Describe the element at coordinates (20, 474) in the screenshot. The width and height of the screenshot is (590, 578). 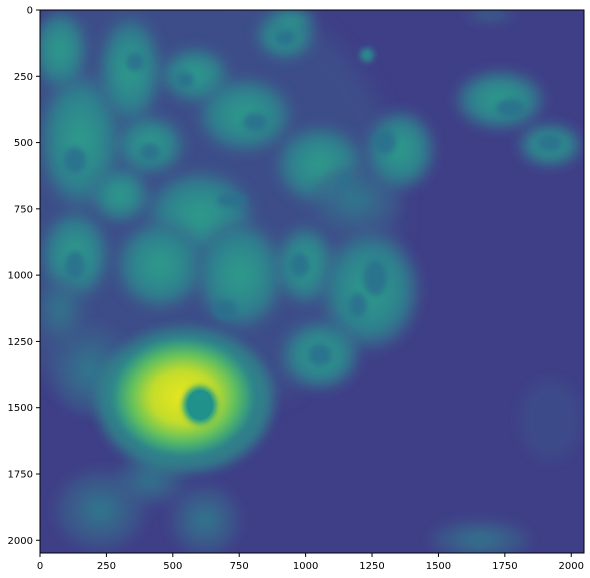
I see `y-tick-label: 1750` at that location.